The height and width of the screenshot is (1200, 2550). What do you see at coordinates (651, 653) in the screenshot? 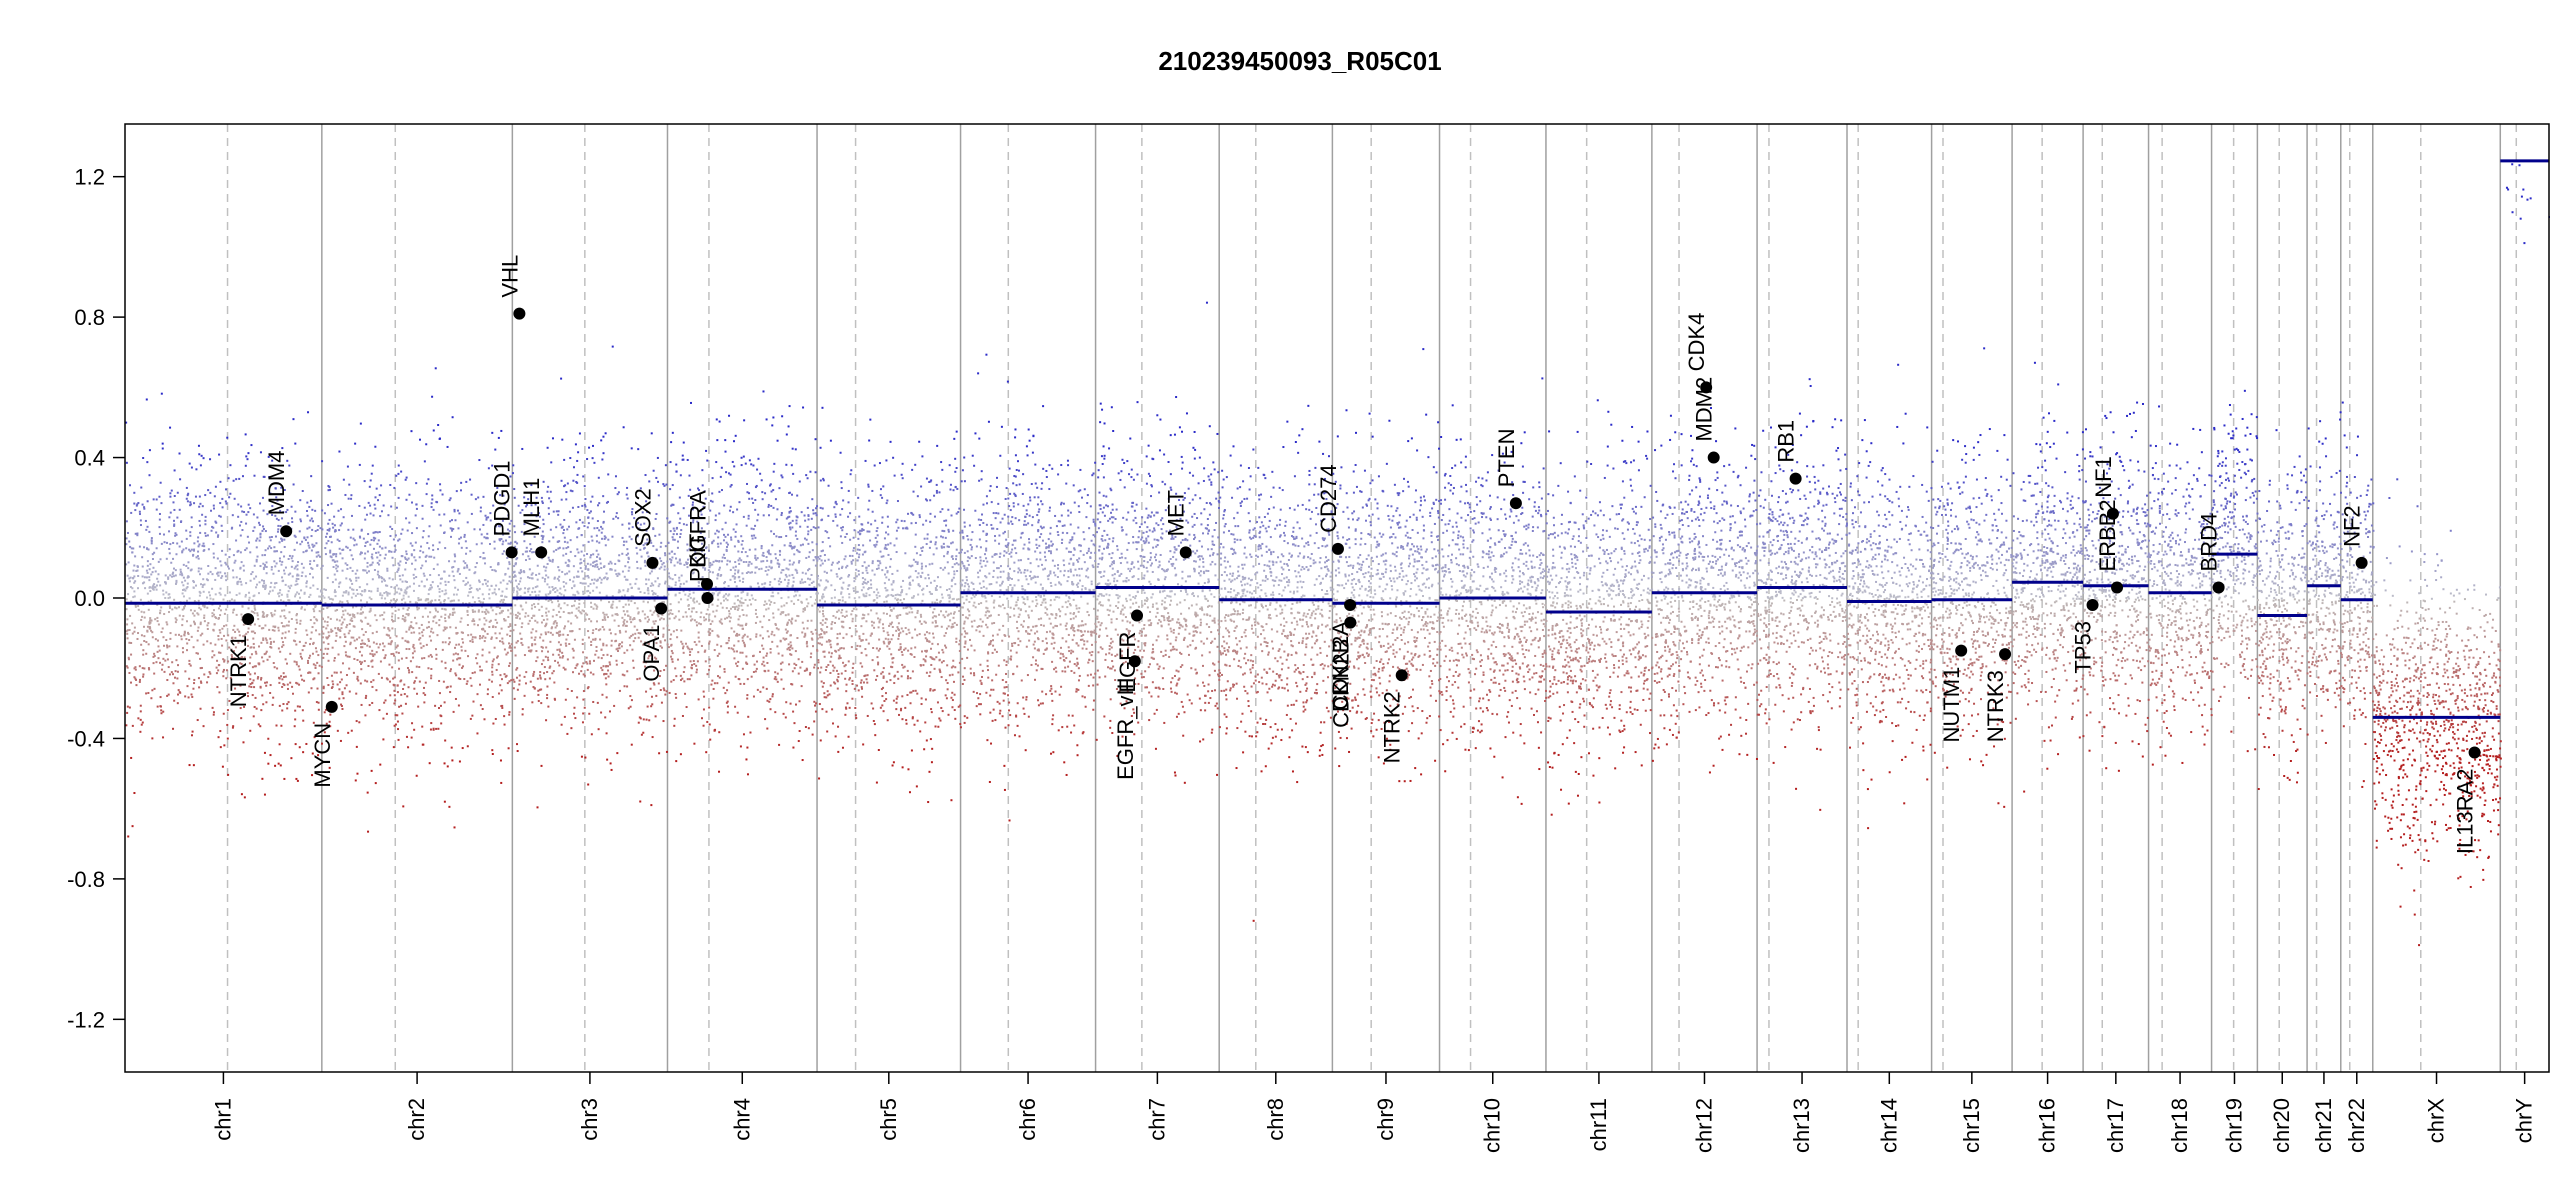
I see `gene-label: OPA1` at bounding box center [651, 653].